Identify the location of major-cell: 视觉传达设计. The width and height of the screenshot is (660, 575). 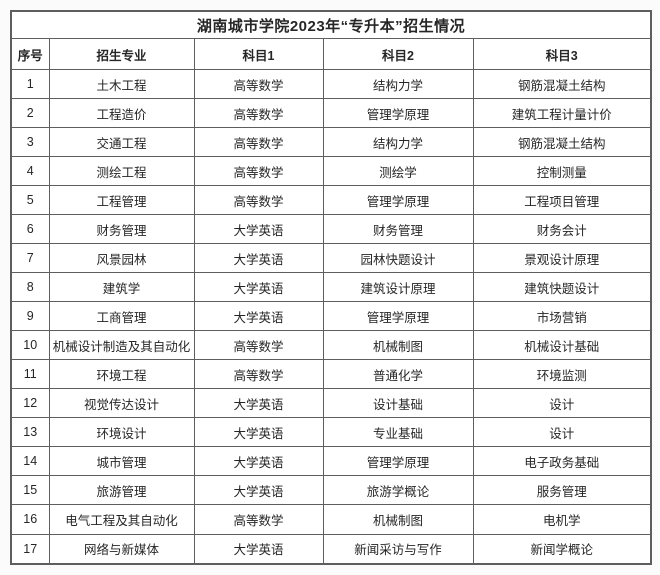
(121, 403).